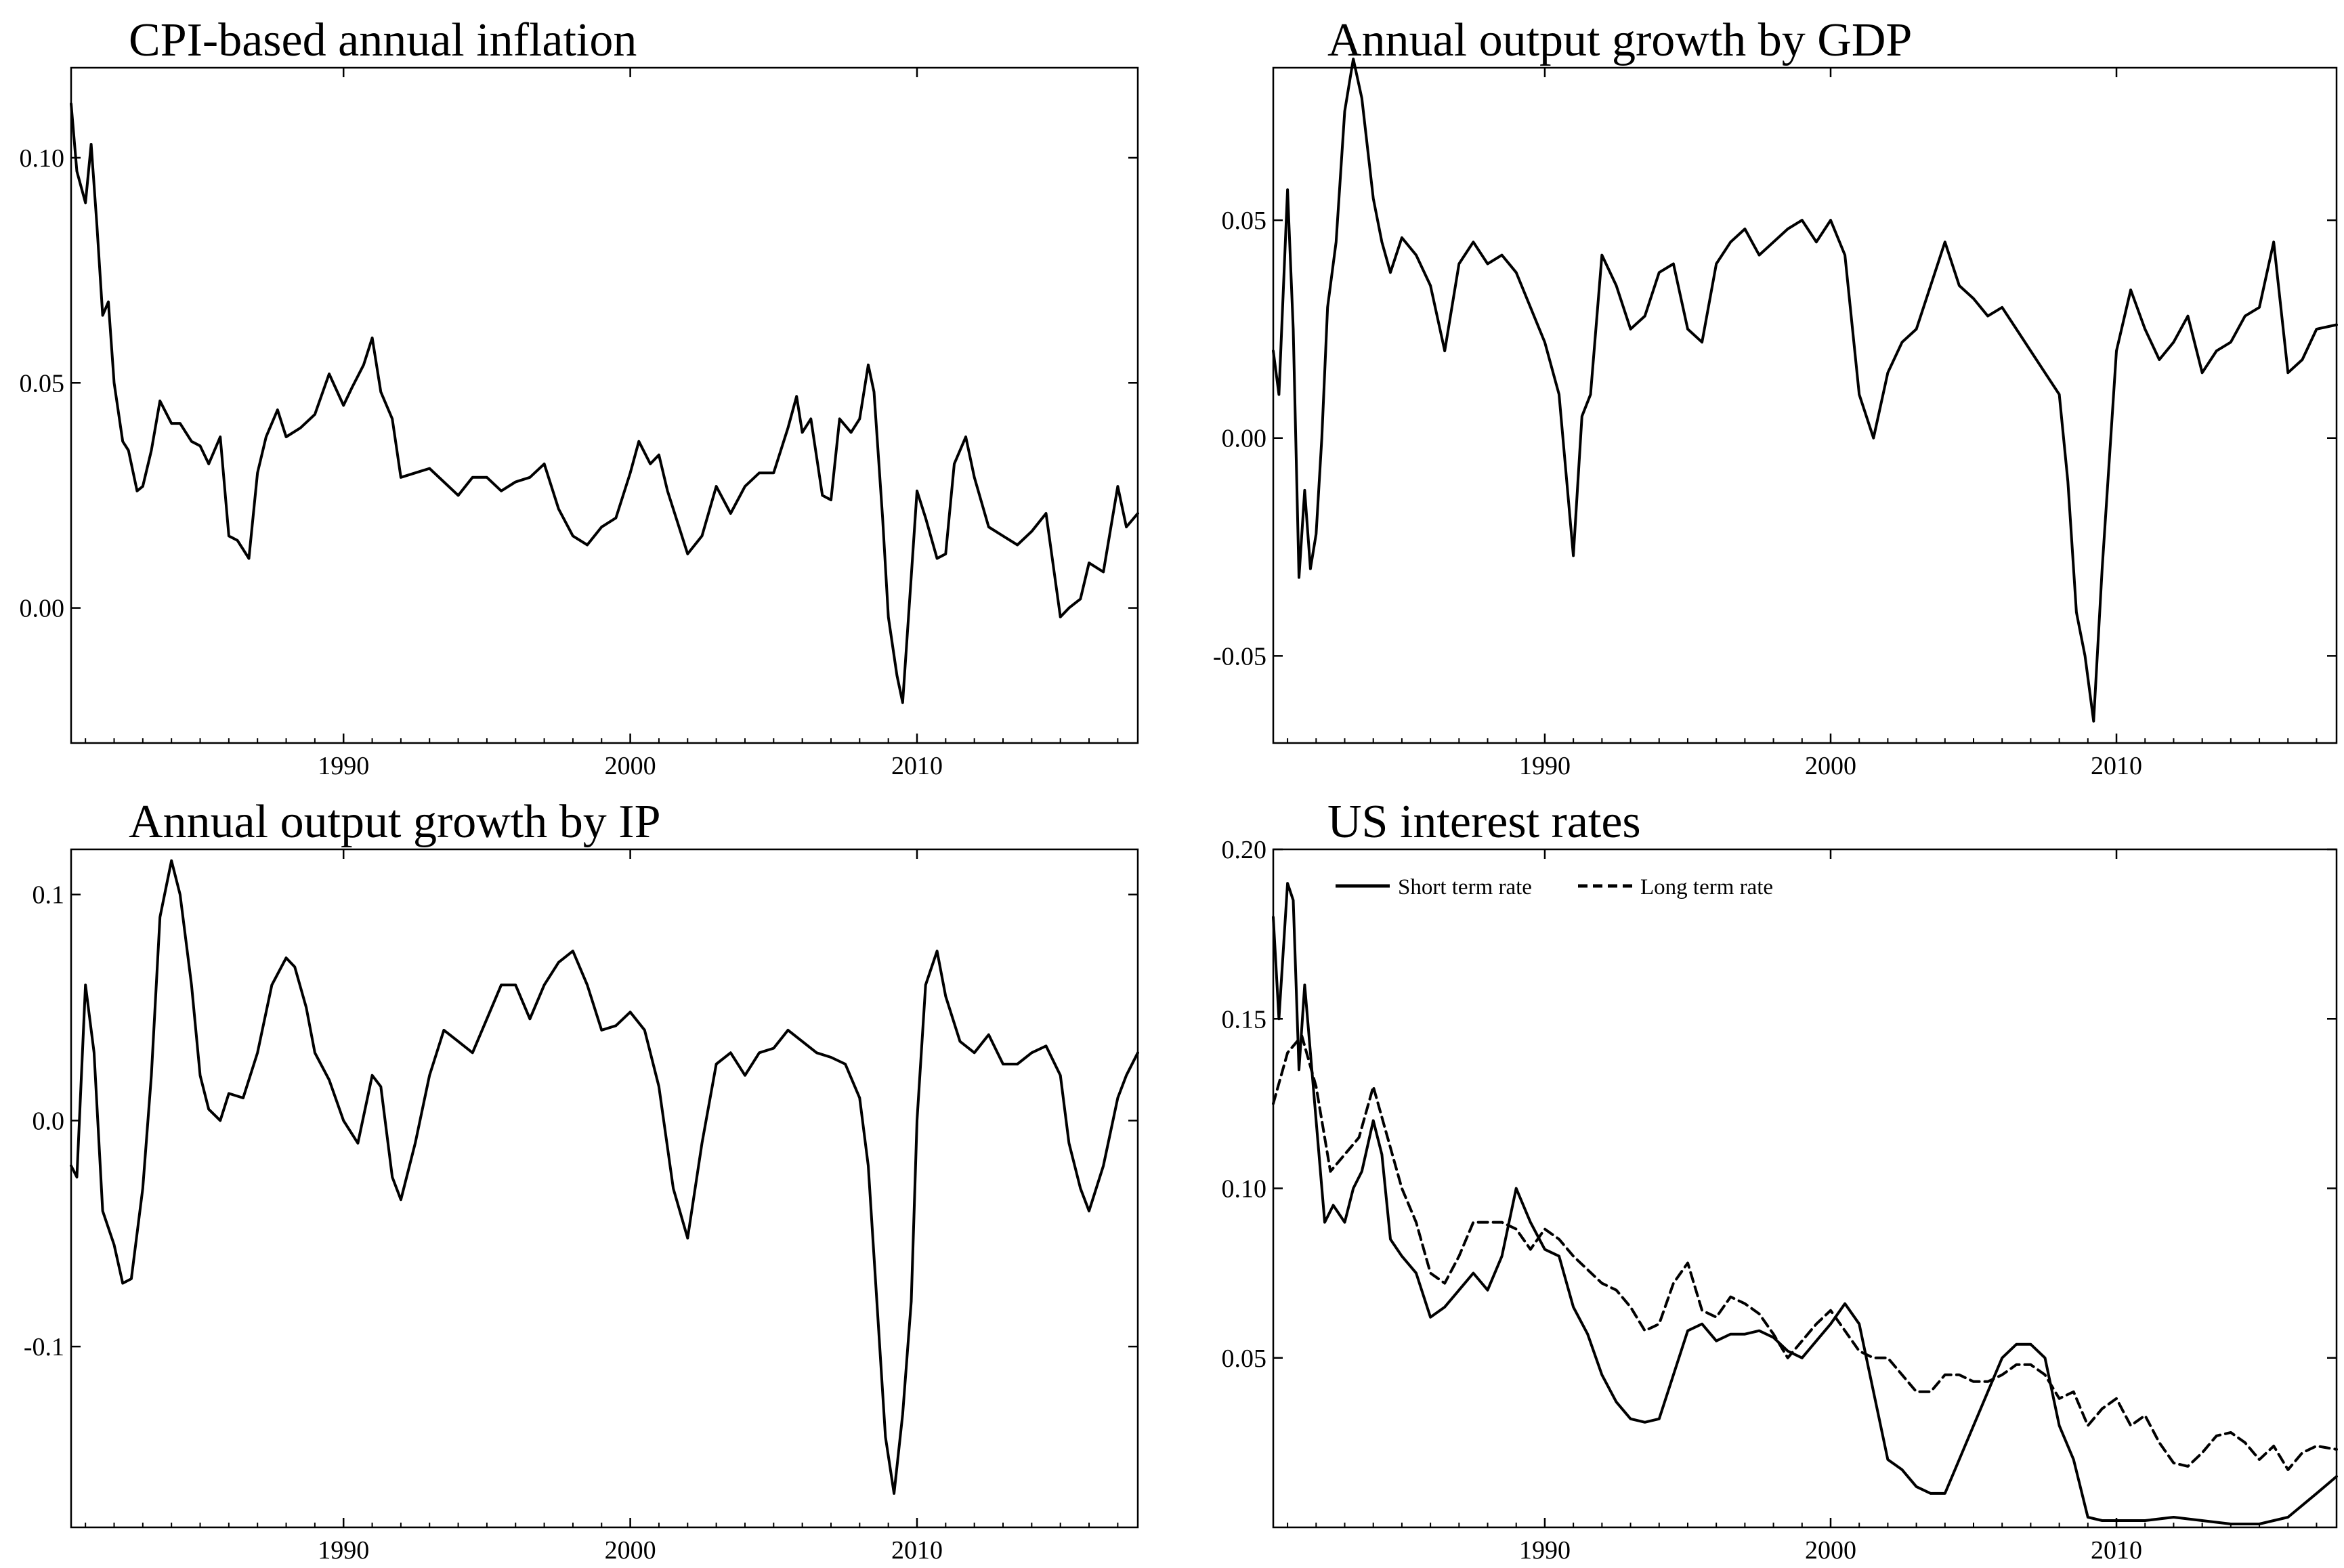 This screenshot has width=2344, height=1568. I want to click on x-tick-label-cpi-1: 2000, so click(630, 766).